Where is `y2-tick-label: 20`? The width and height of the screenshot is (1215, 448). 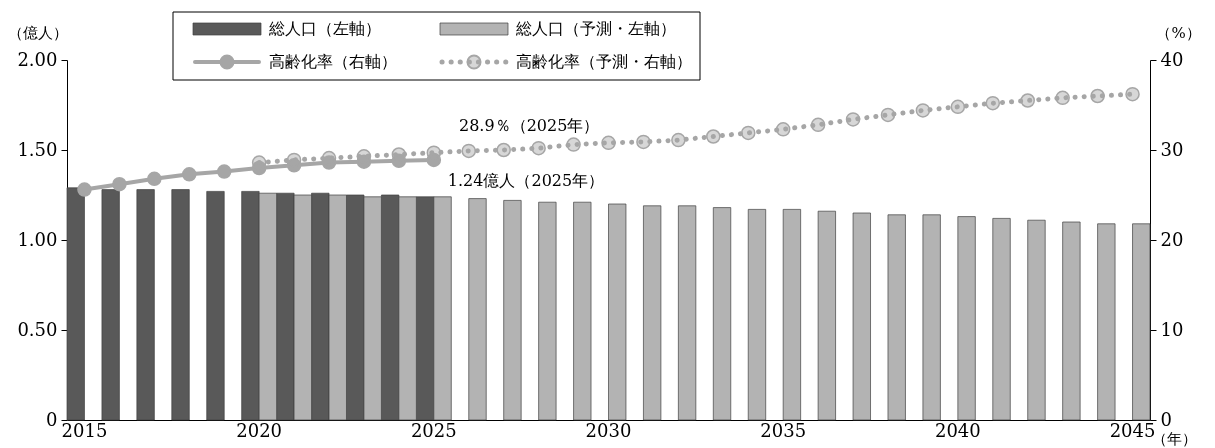
y2-tick-label: 20 is located at coordinates (1172, 239).